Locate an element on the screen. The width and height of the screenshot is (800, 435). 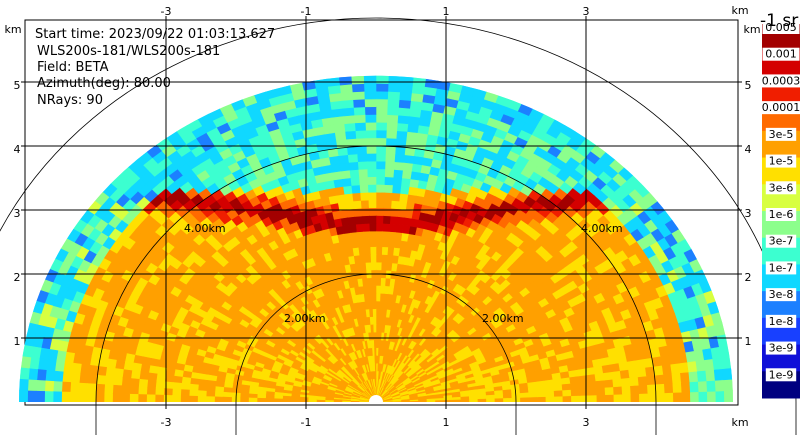
x-tick-bottom-label: -3 is located at coordinates (166, 422).